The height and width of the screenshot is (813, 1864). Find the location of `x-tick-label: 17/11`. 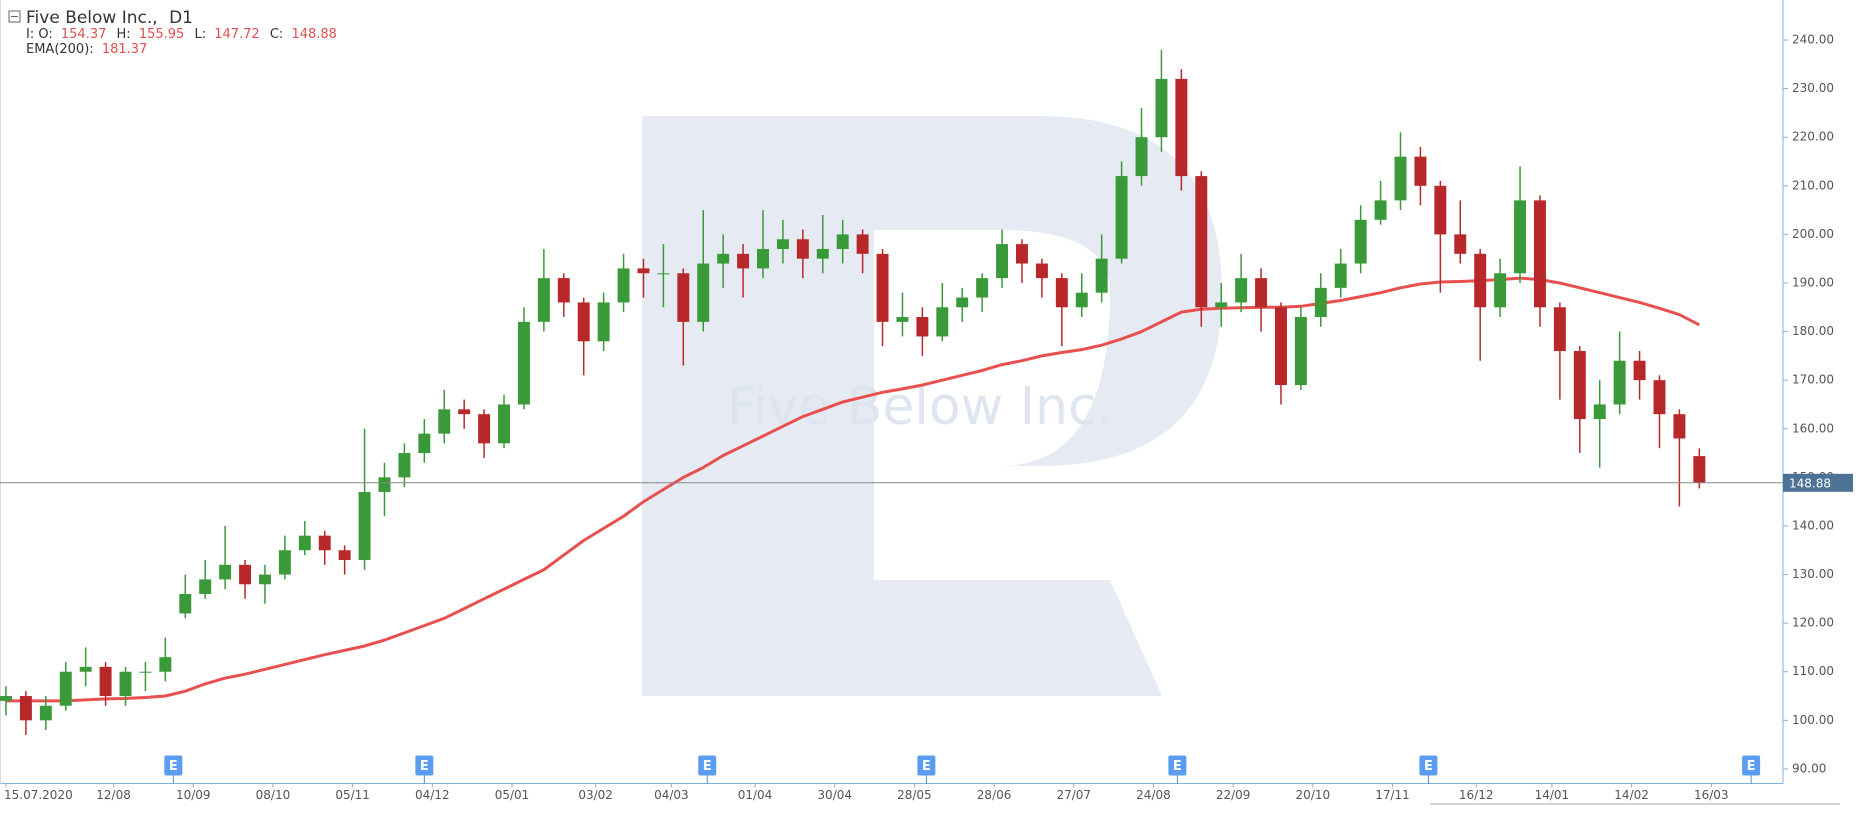

x-tick-label: 17/11 is located at coordinates (1392, 795).